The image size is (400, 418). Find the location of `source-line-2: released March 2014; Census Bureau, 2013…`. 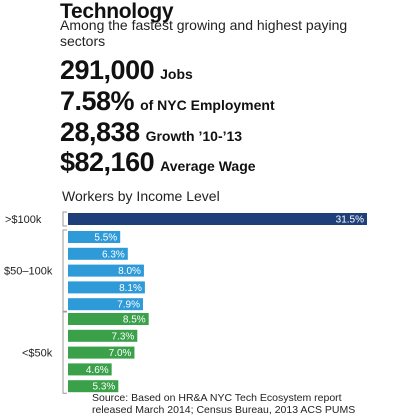

source-line-2: released March 2014; Census Bureau, 2013… is located at coordinates (224, 410).